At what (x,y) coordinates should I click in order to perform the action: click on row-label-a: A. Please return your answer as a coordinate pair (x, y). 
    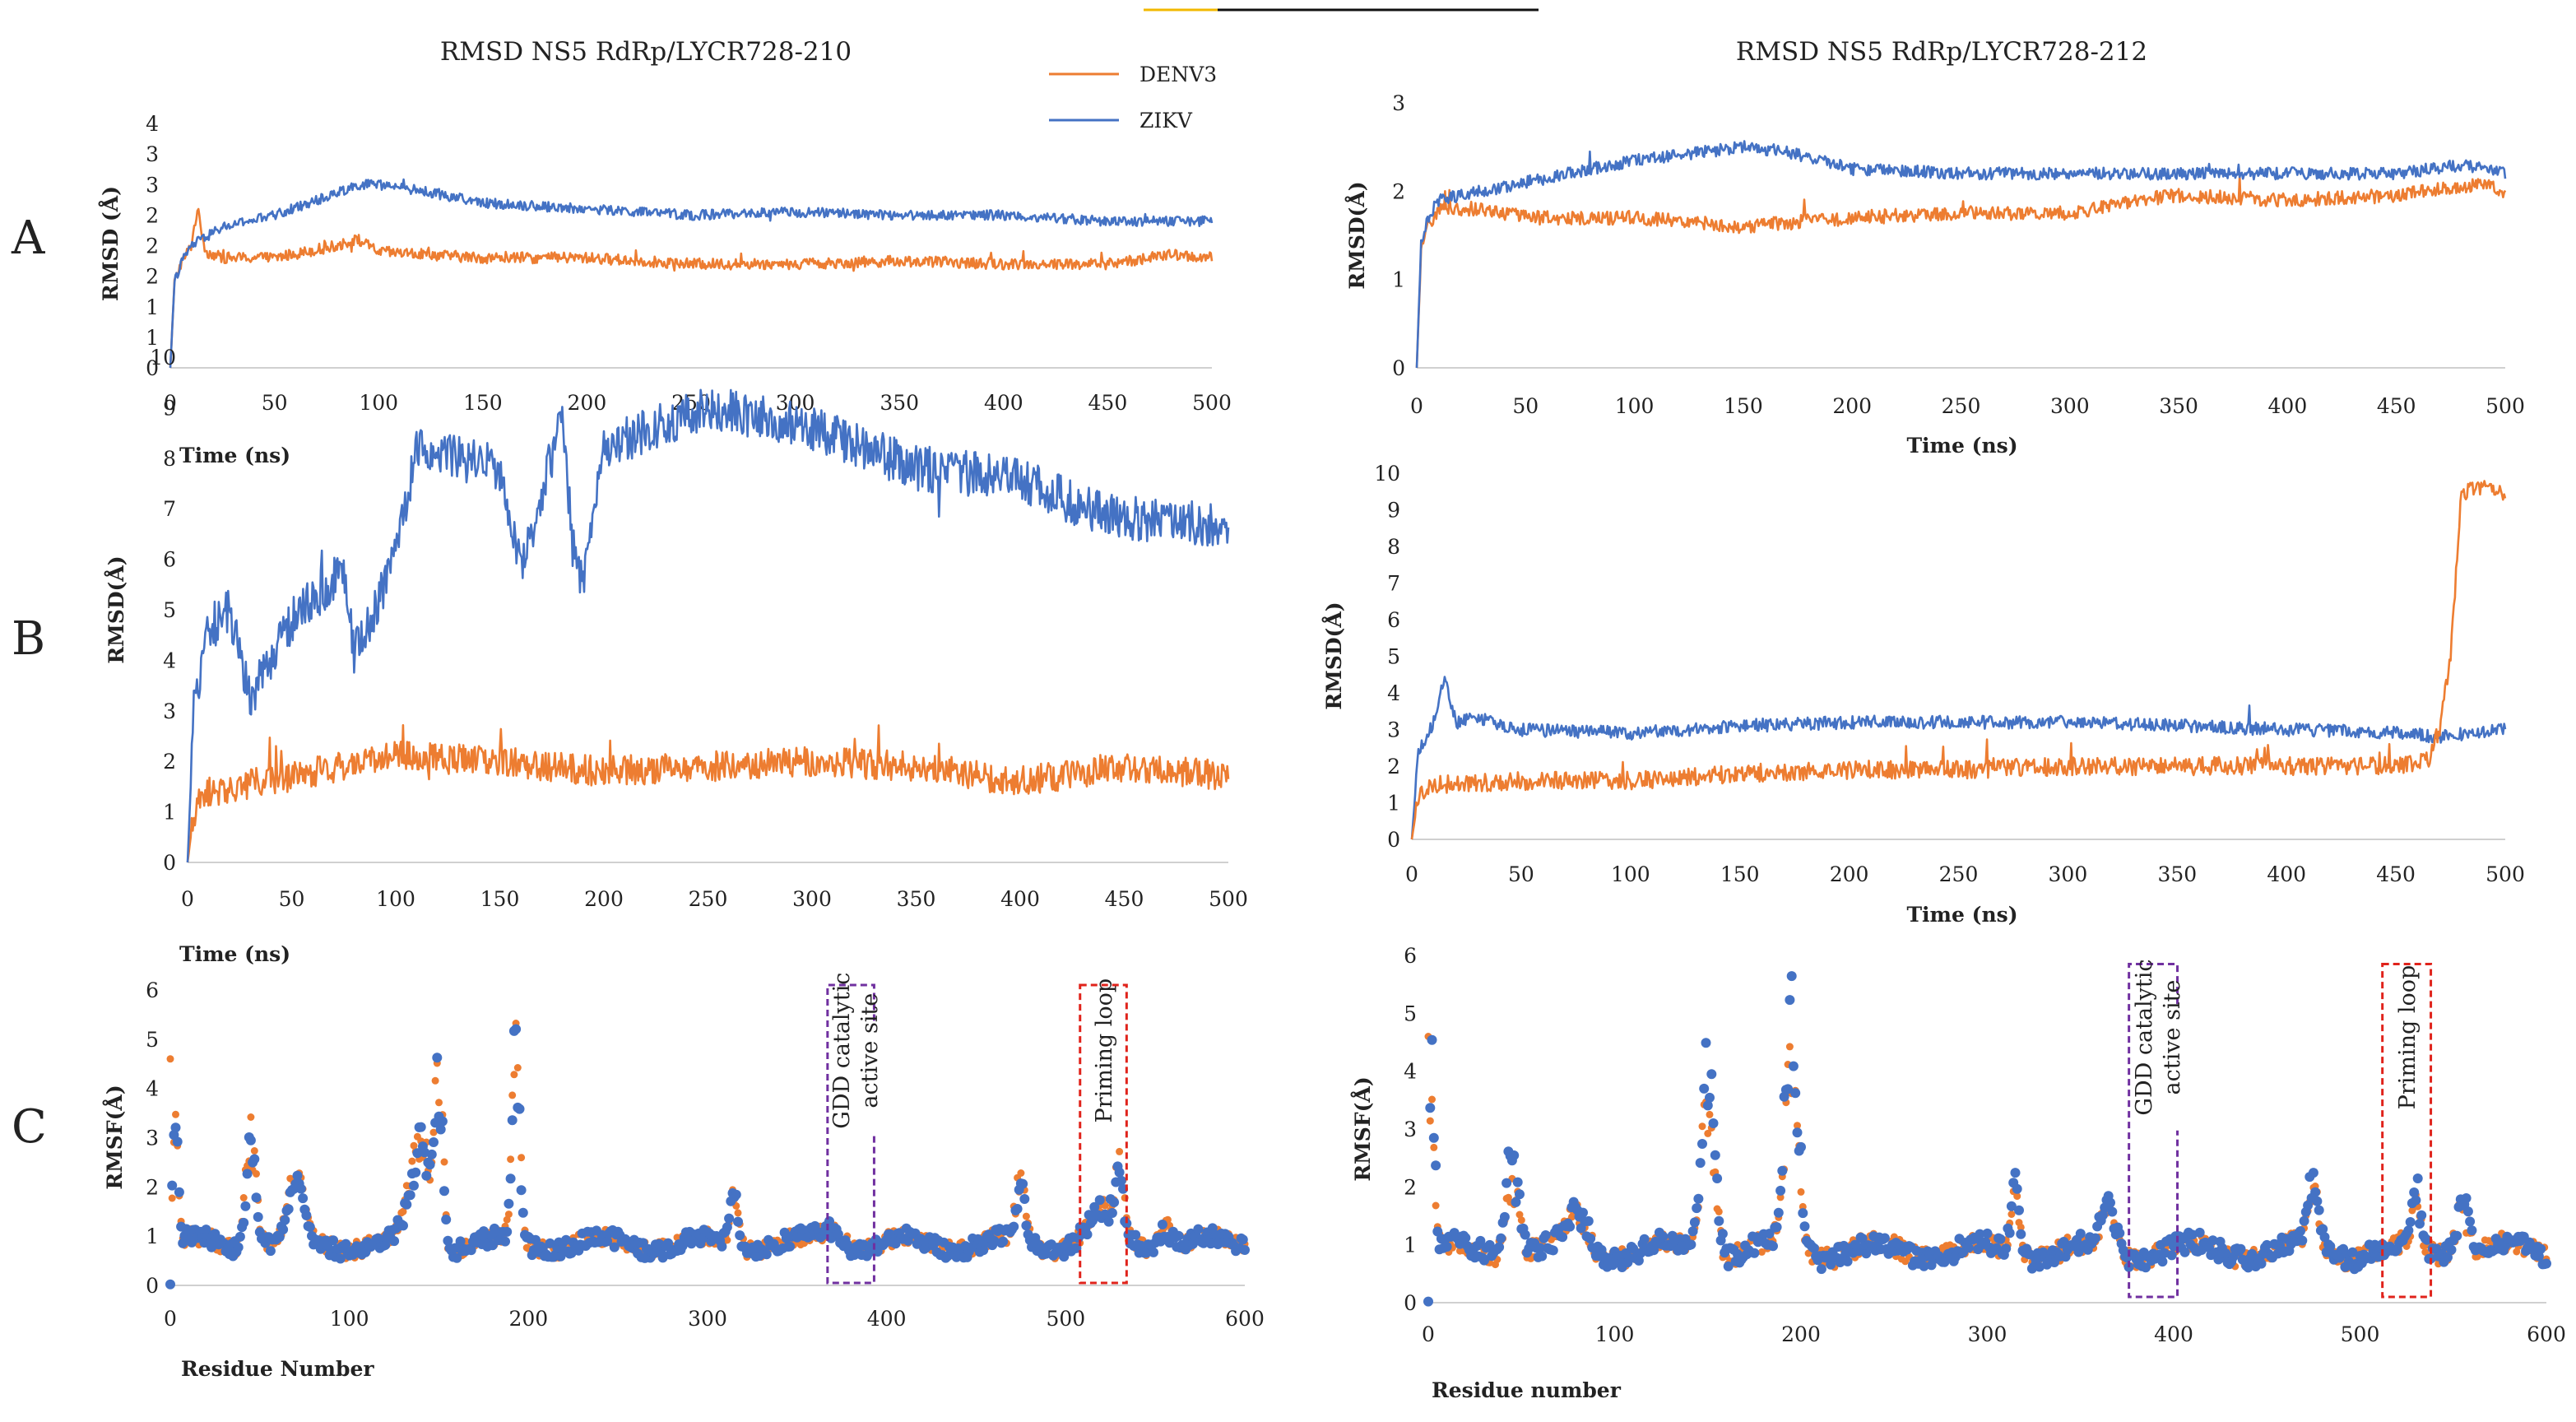
    Looking at the image, I should click on (28, 238).